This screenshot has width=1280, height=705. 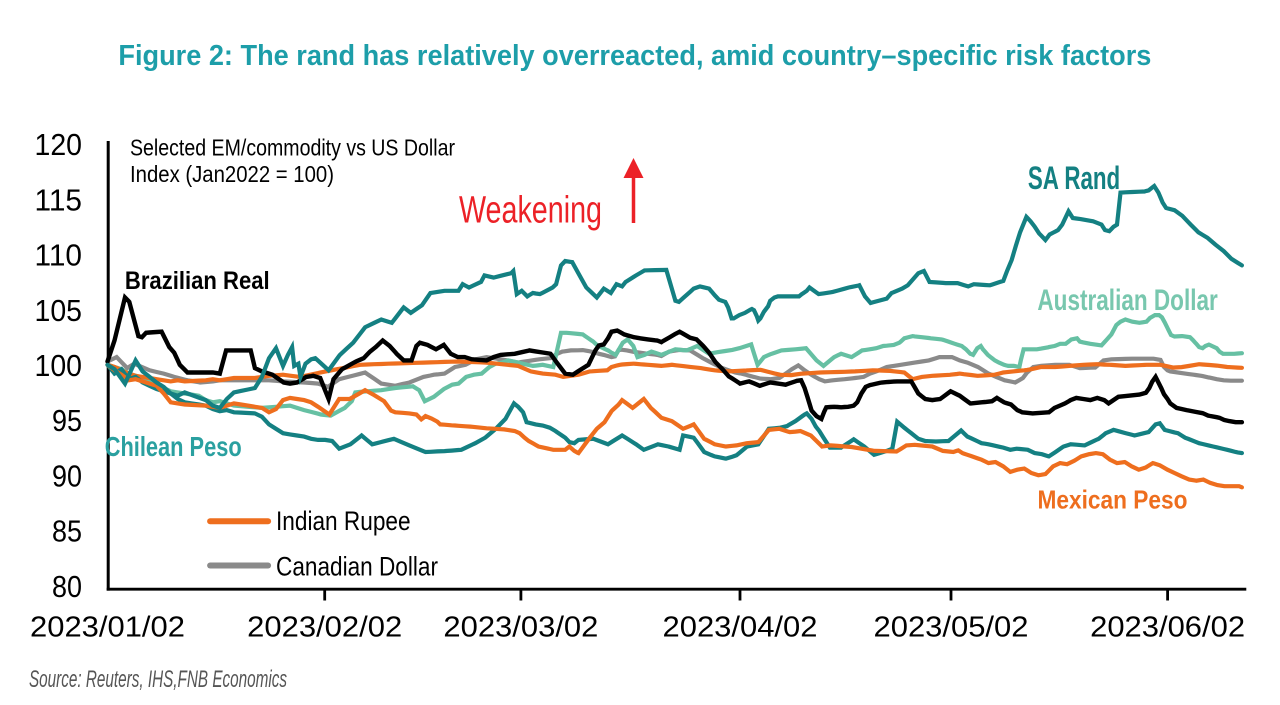 What do you see at coordinates (292, 148) in the screenshot?
I see `svg-text:Selected EM/commodity vs US Do: Selected EM/commodity vs US Dollar` at bounding box center [292, 148].